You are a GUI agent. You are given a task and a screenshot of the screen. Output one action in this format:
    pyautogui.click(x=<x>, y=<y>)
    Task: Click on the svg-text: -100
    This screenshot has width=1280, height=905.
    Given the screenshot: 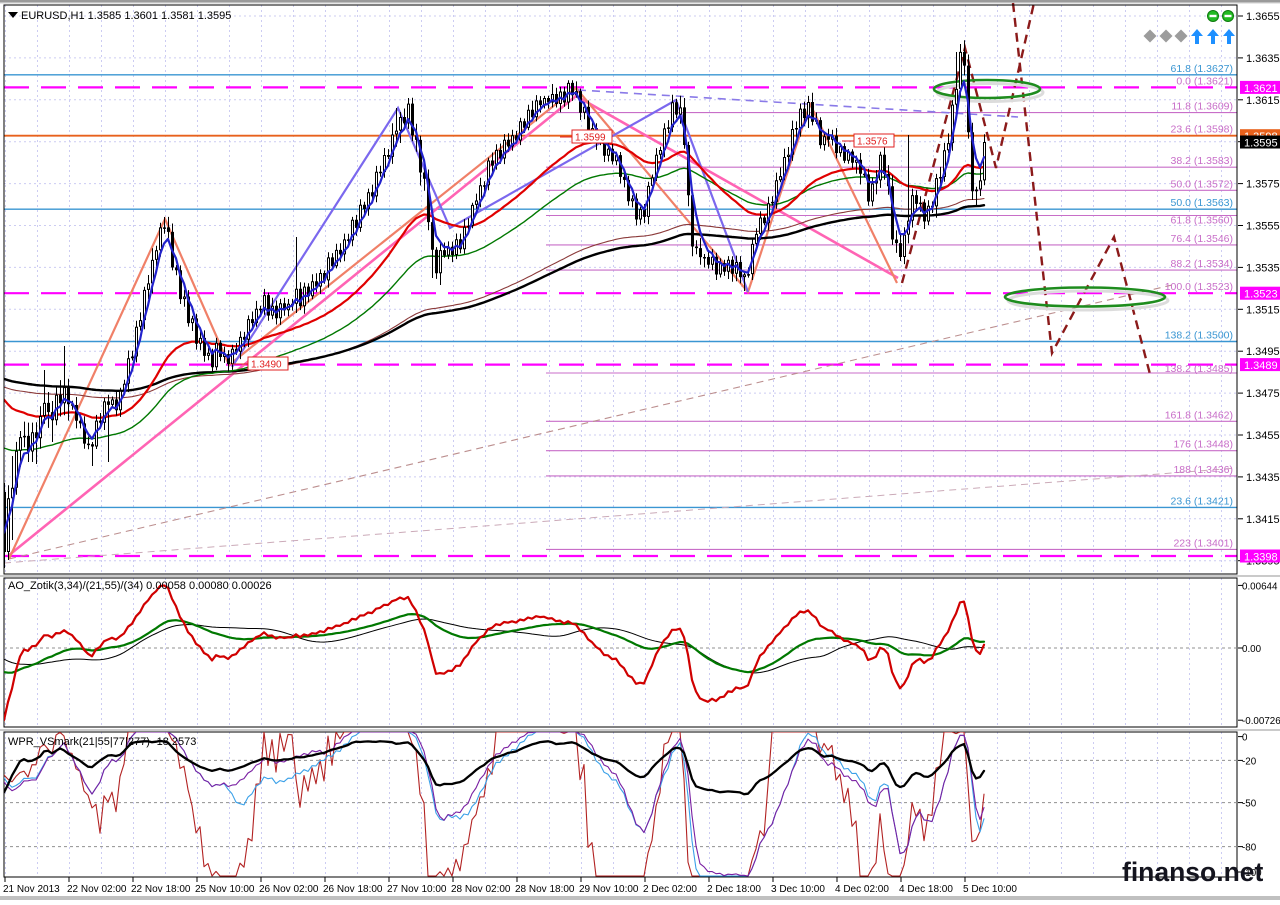 What is the action you would take?
    pyautogui.click(x=1252, y=873)
    